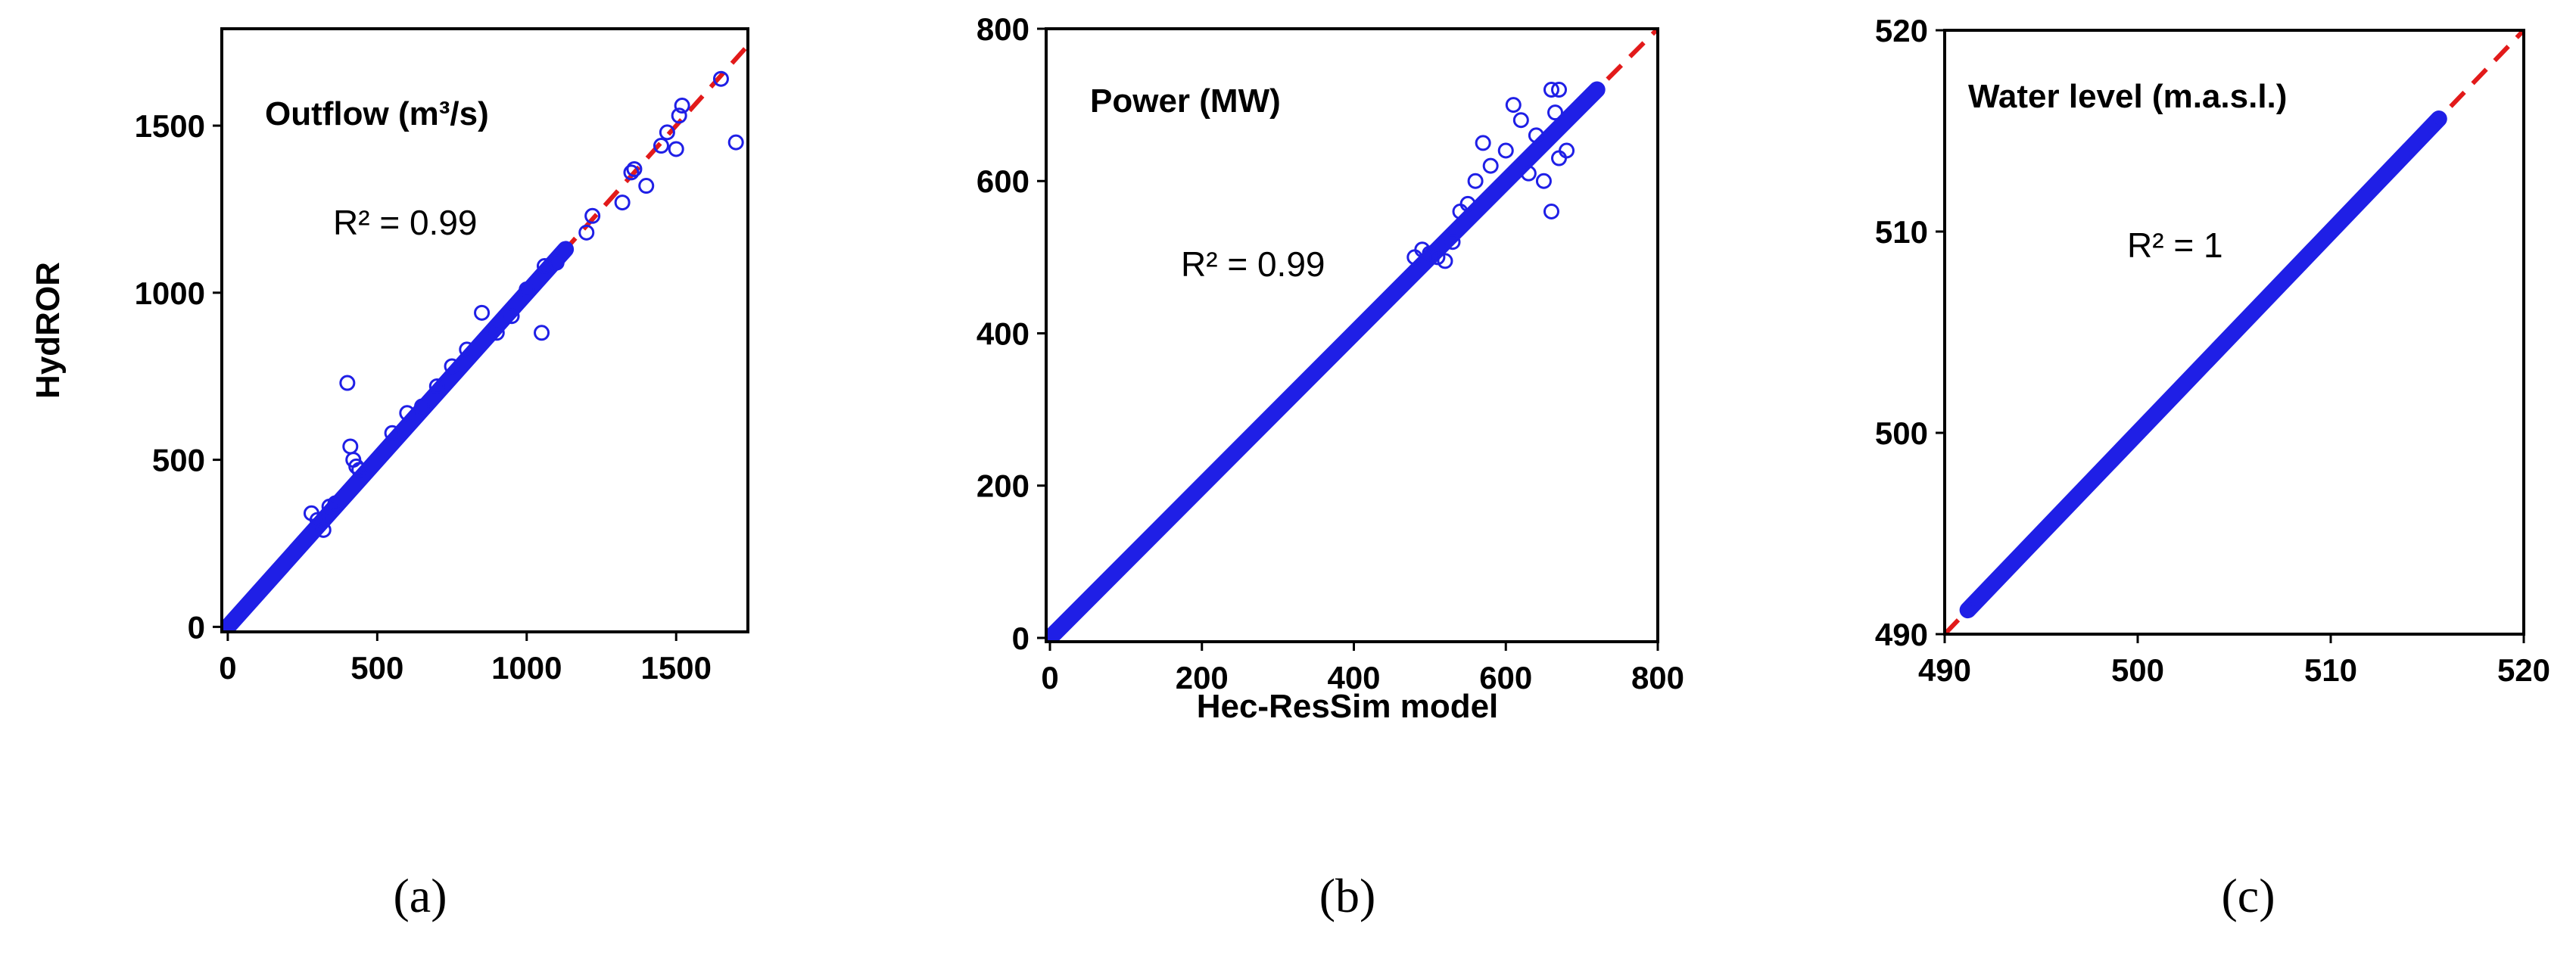  Describe the element at coordinates (676, 668) in the screenshot. I see `x-tick-label: 1500` at that location.